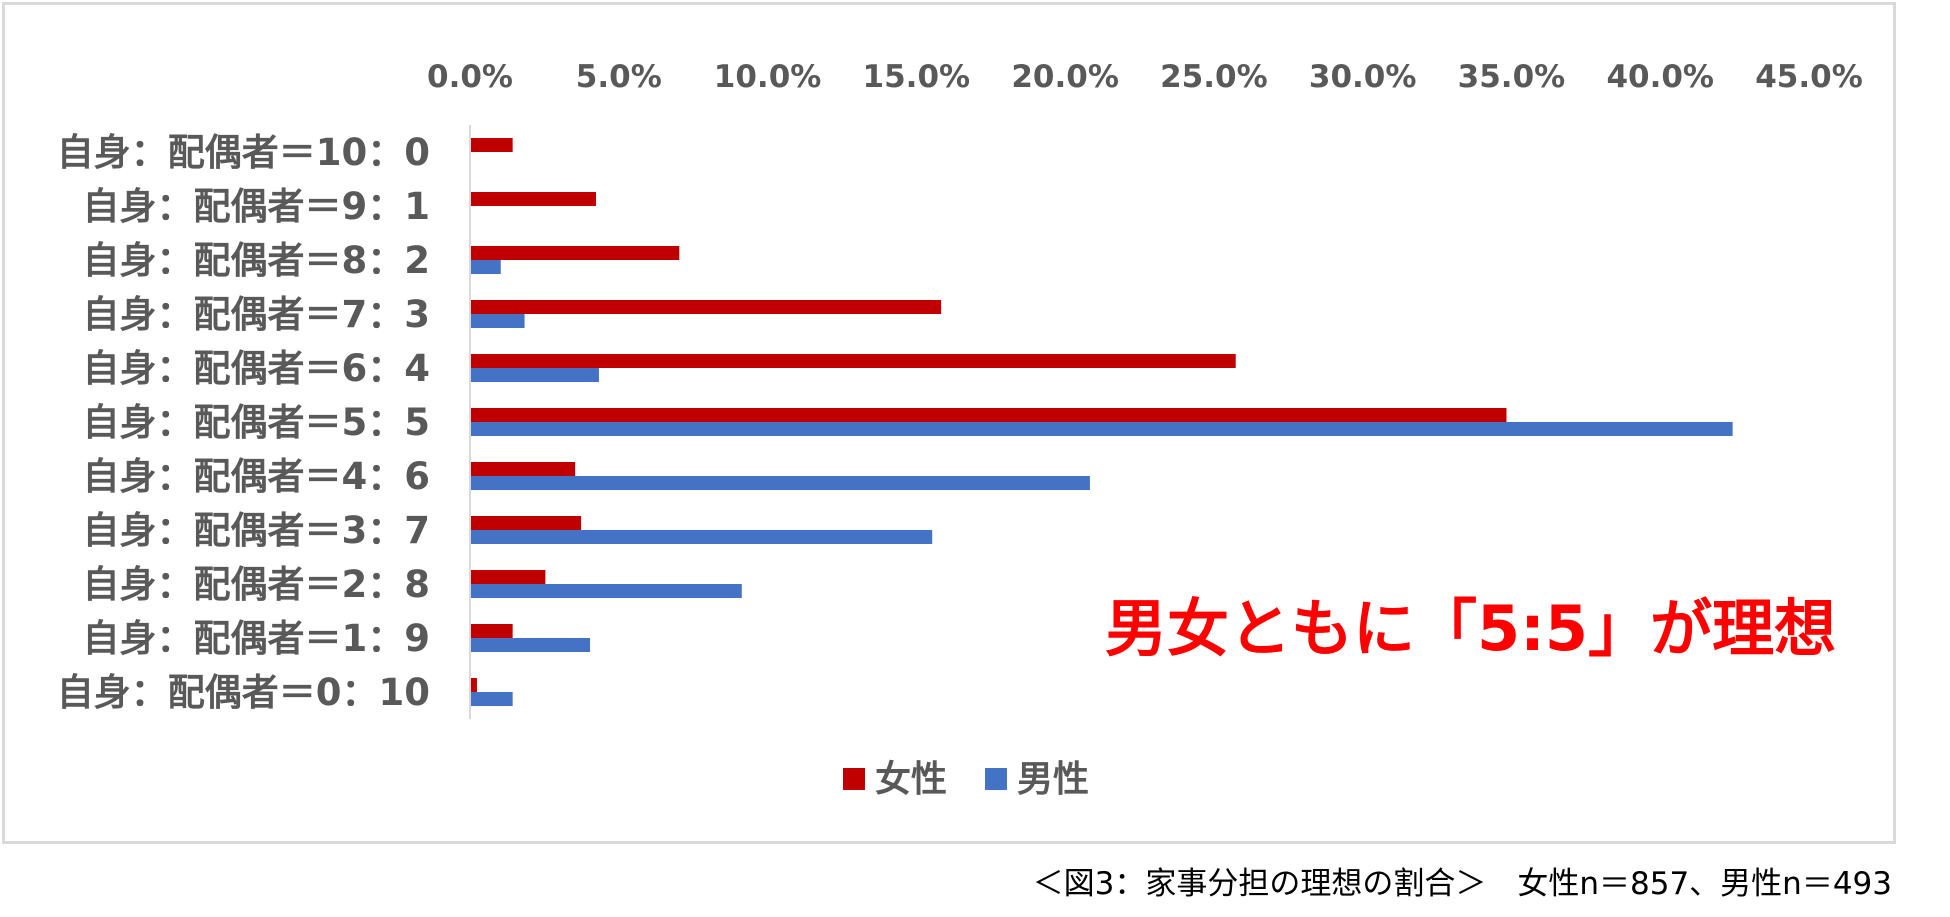 Image resolution: width=1950 pixels, height=917 pixels. Describe the element at coordinates (1065, 77) in the screenshot. I see `x-tick-label: 20.0%` at that location.